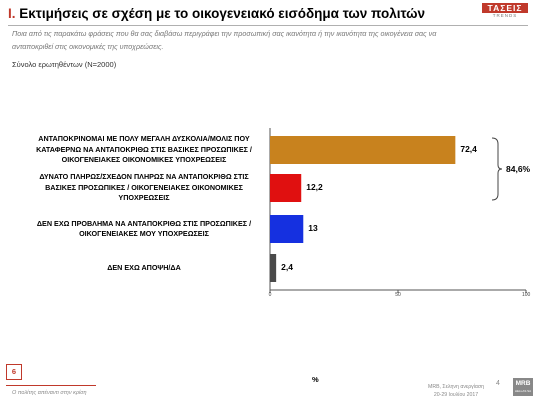 The width and height of the screenshot is (538, 403). I want to click on value-label-2: 13, so click(313, 228).